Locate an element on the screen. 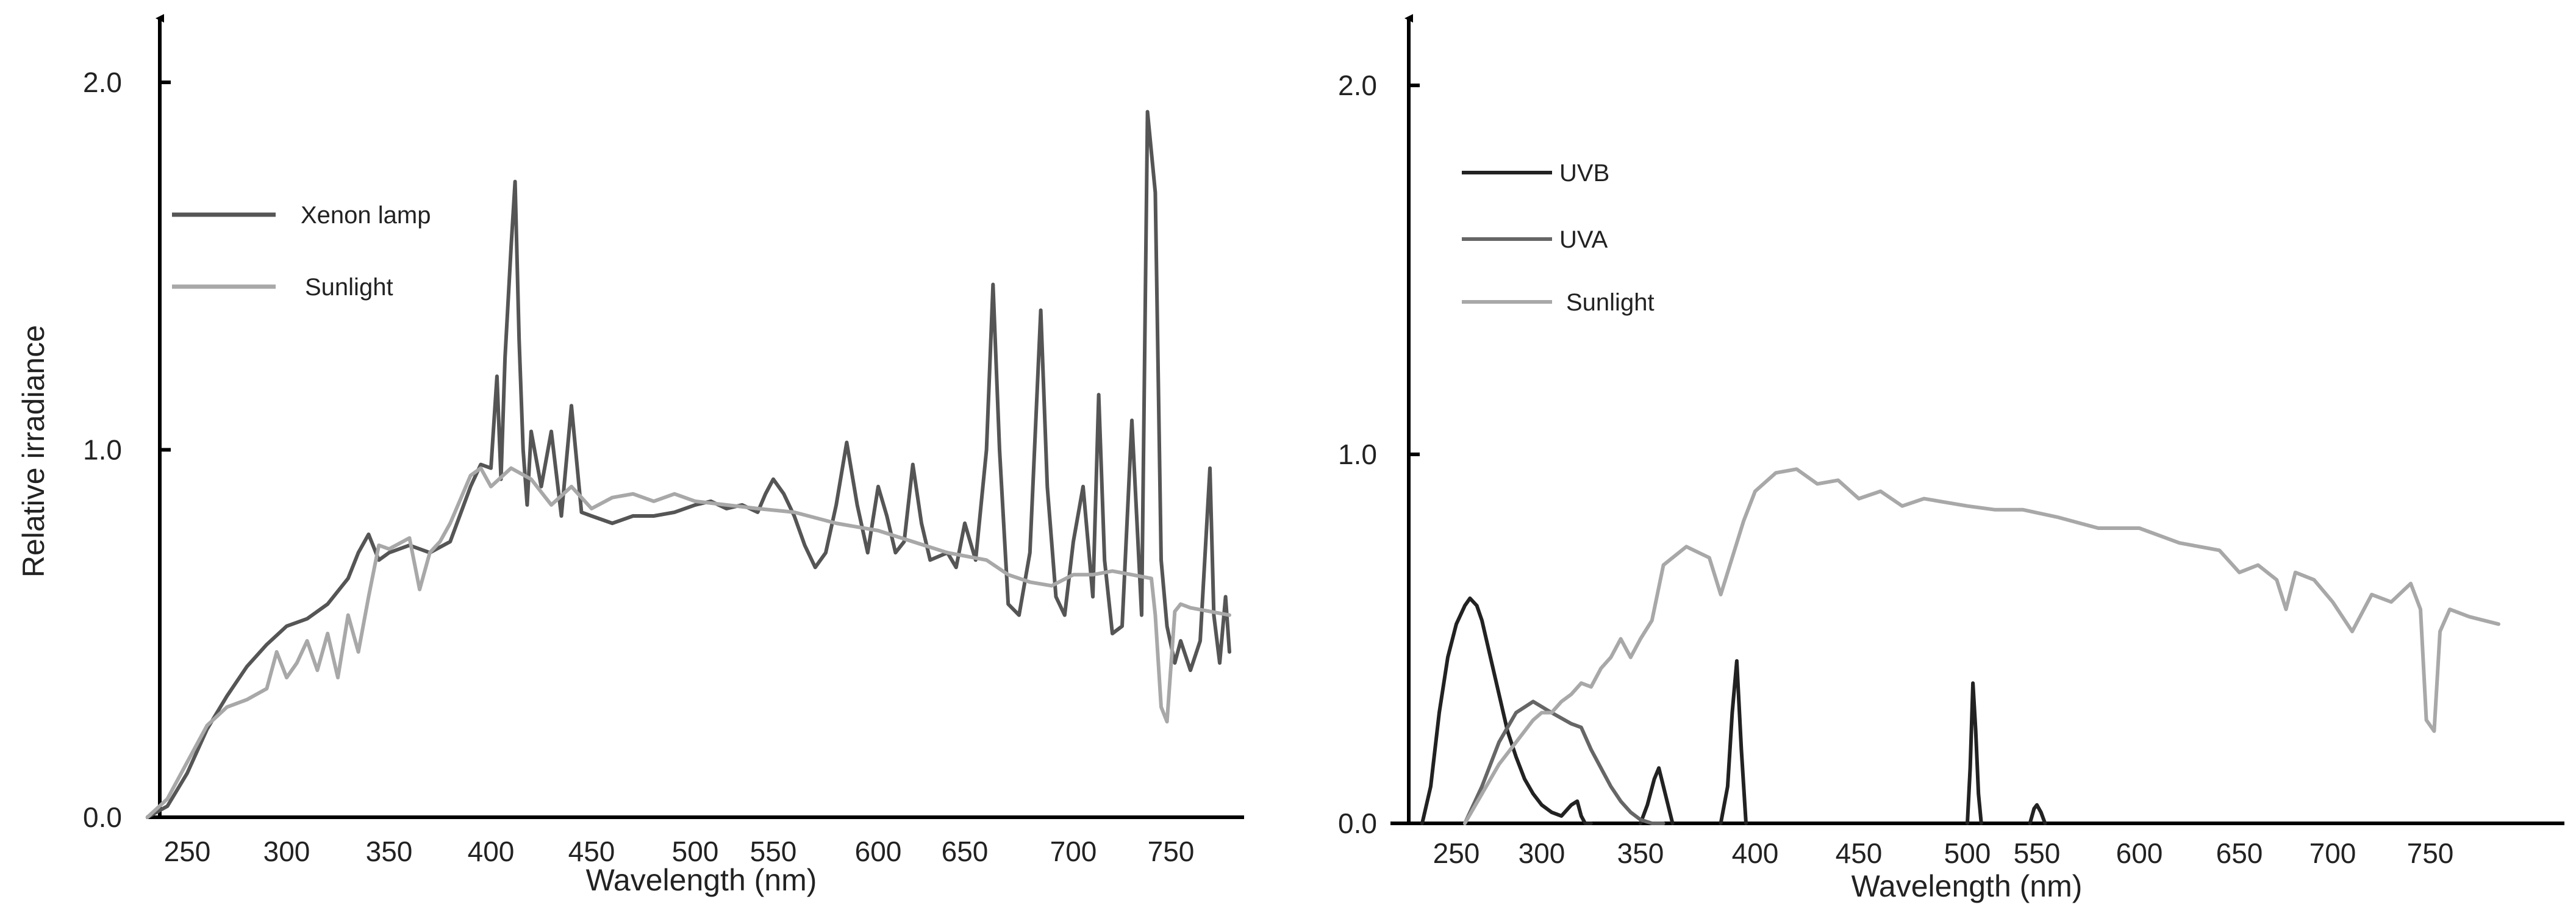 This screenshot has width=2576, height=913. series-line-uvb is located at coordinates (1506, 710).